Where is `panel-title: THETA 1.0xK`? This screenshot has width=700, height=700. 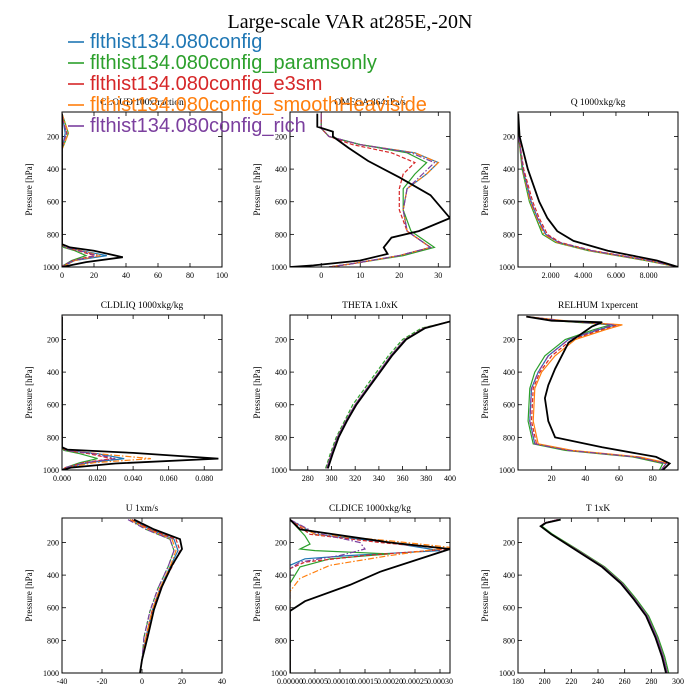
panel-title: THETA 1.0xK is located at coordinates (370, 306).